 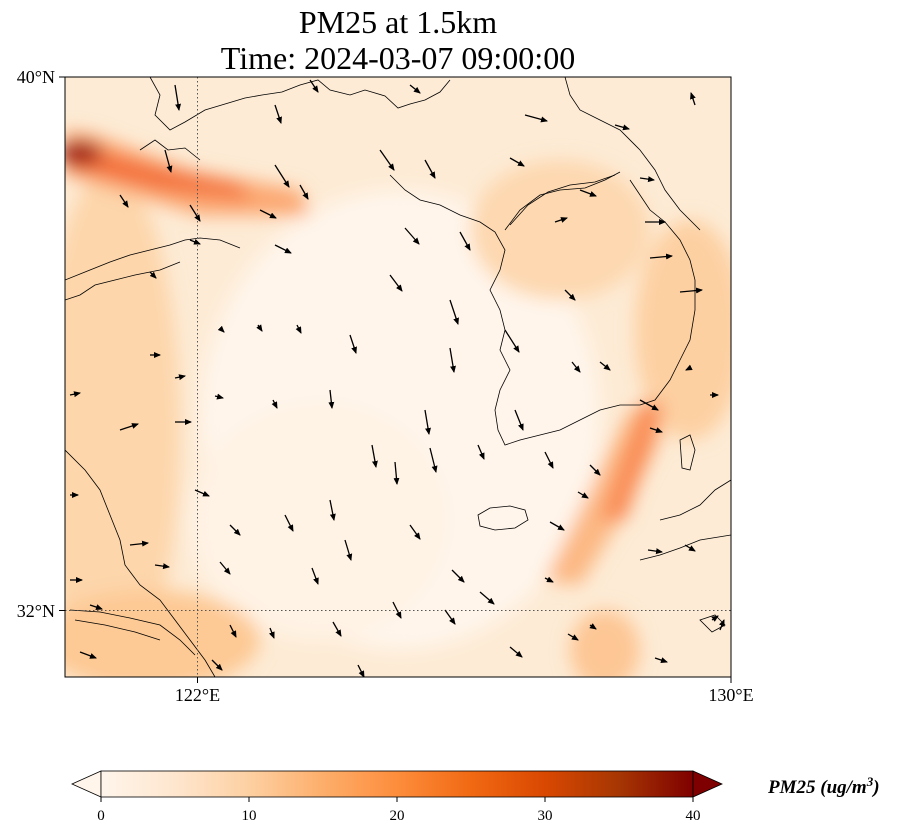 I want to click on colorbar-label: PM25 (ug/m3), so click(x=823, y=786).